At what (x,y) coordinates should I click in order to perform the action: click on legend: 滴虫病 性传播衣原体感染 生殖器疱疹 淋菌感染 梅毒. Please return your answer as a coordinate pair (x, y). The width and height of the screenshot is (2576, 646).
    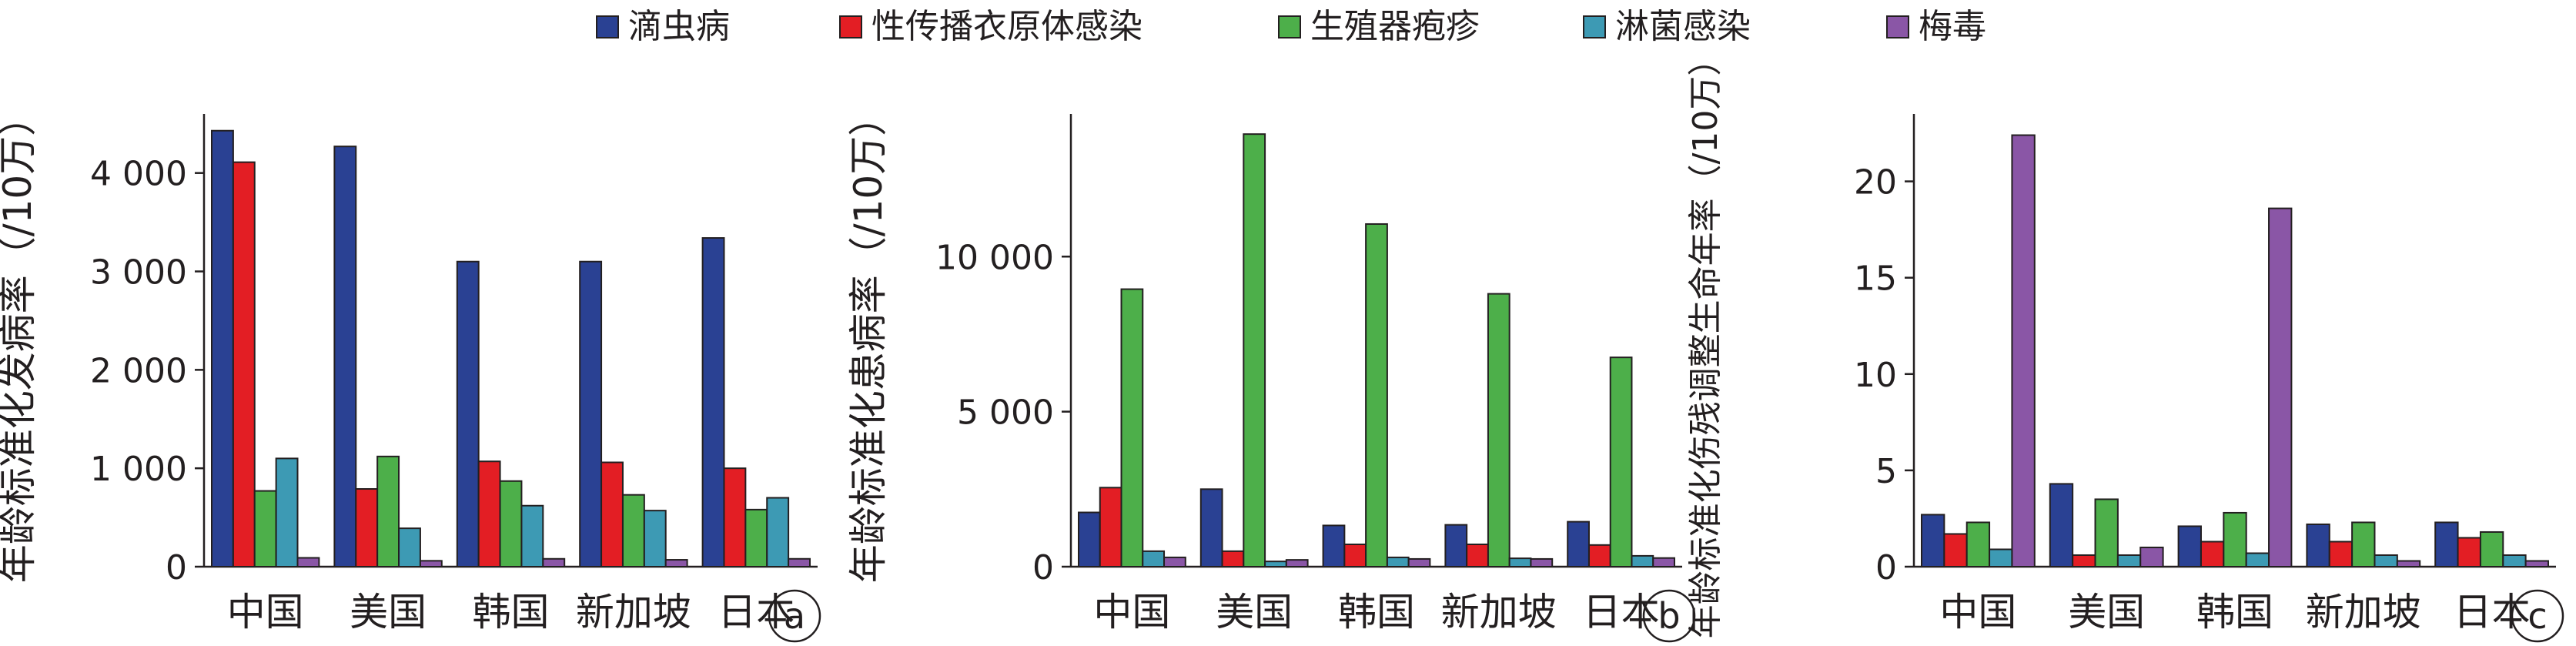
    Looking at the image, I should click on (1288, 27).